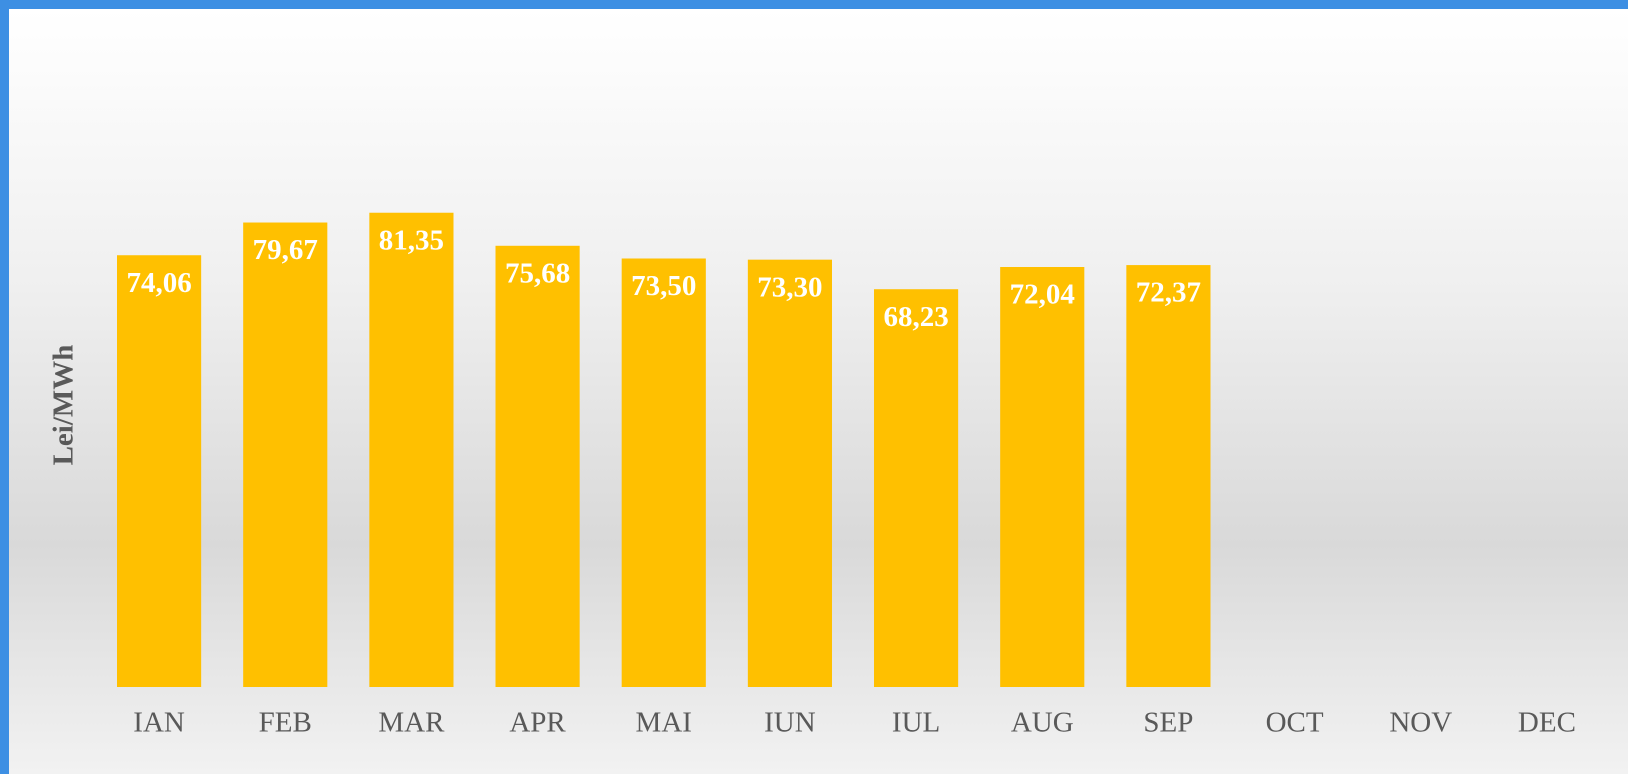 Image resolution: width=1628 pixels, height=774 pixels. What do you see at coordinates (285, 250) in the screenshot?
I see `data-label: 79,67` at bounding box center [285, 250].